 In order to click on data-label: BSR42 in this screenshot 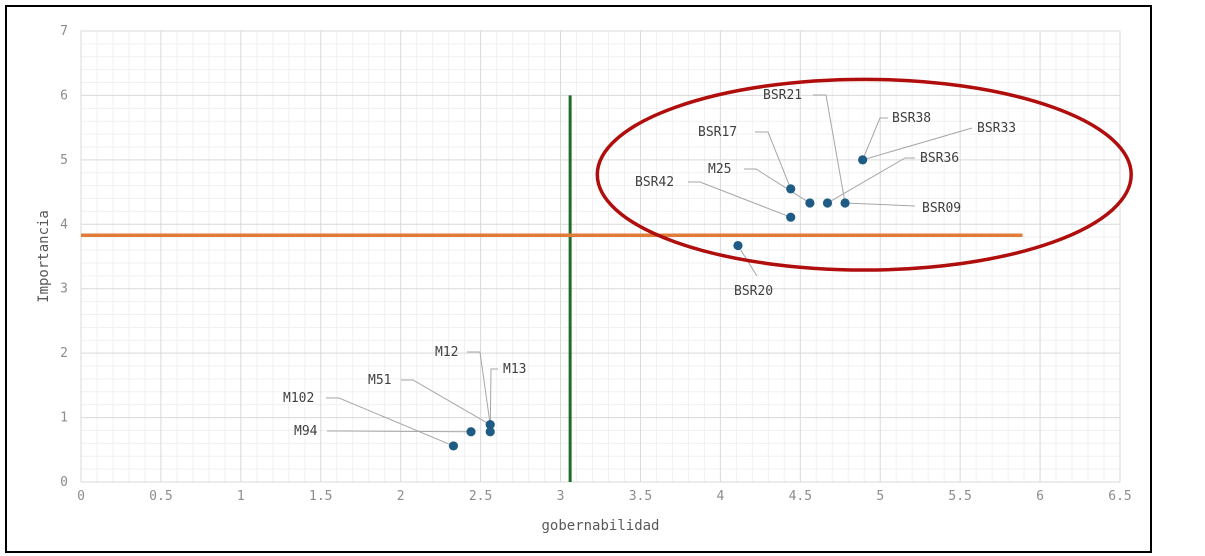, I will do `click(654, 182)`.